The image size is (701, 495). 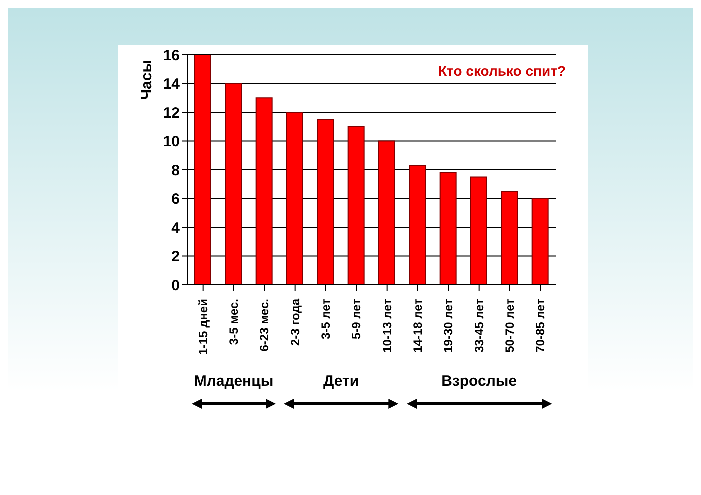 I want to click on y-tick-label: 4, so click(x=176, y=228).